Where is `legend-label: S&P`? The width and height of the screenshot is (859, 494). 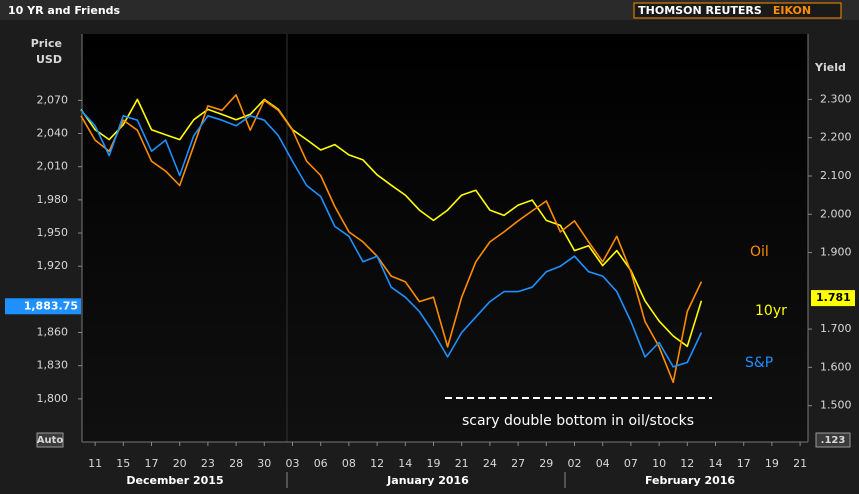 legend-label: S&P is located at coordinates (759, 363).